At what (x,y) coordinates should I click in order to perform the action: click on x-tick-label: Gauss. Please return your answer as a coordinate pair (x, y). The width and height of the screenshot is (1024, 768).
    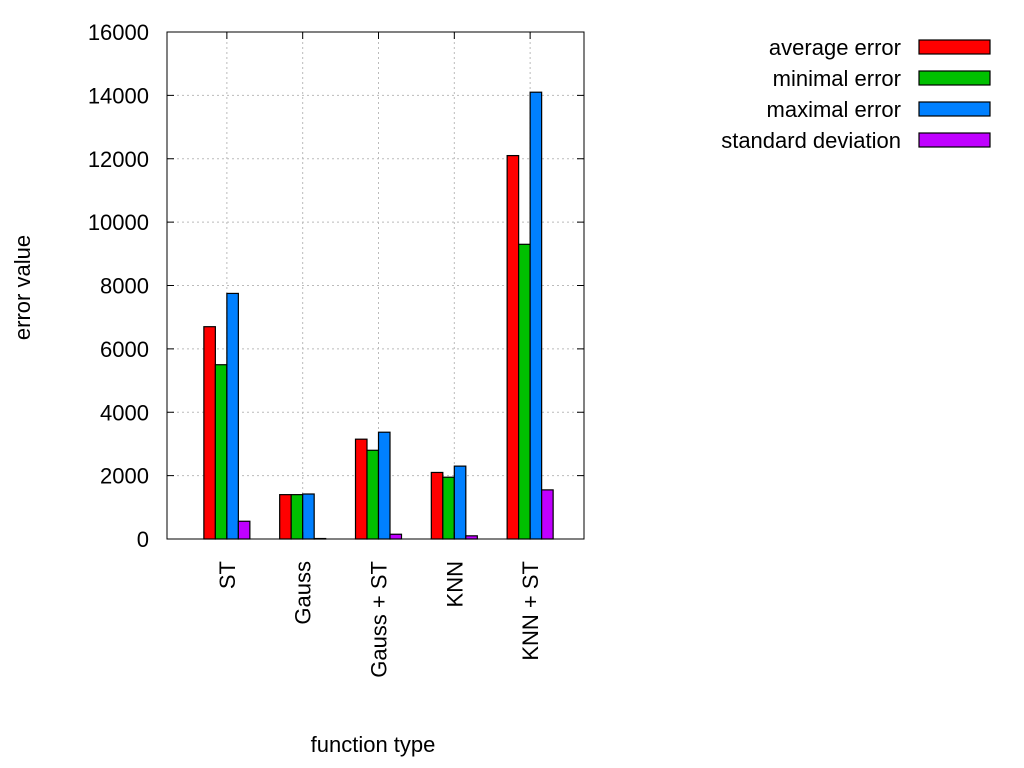
    Looking at the image, I should click on (303, 593).